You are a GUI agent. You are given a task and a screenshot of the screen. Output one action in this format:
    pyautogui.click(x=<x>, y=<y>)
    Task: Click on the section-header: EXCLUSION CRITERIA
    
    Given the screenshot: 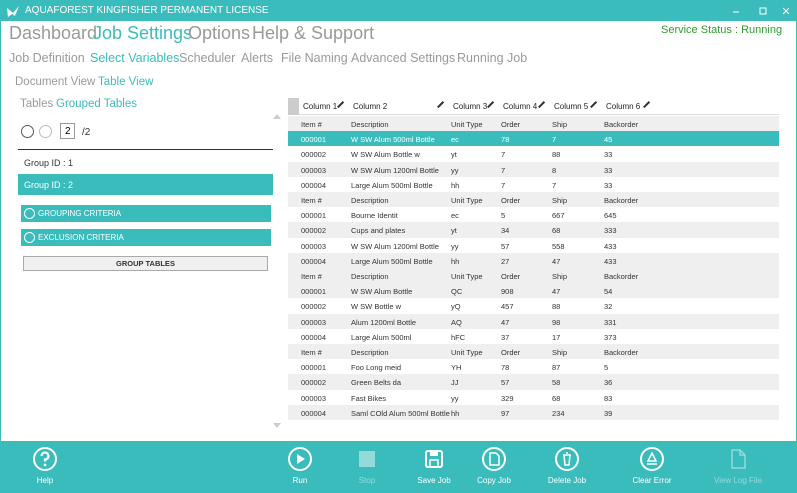 What is the action you would take?
    pyautogui.click(x=146, y=237)
    